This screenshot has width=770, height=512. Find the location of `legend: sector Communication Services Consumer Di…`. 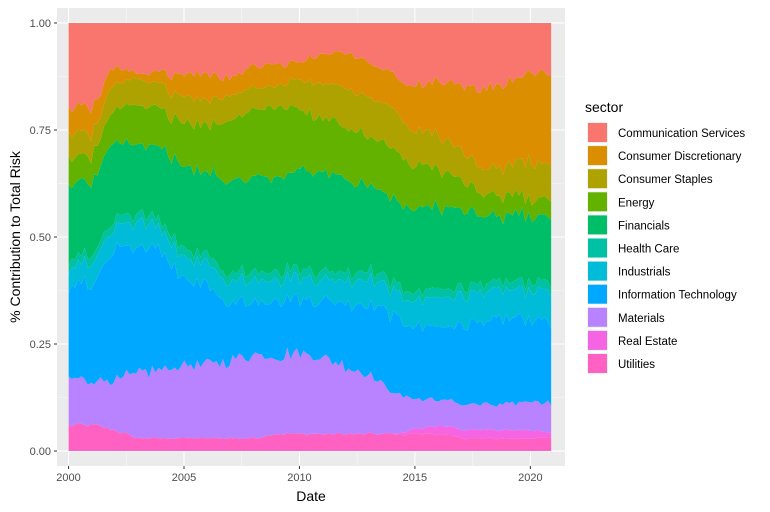

legend: sector Communication Services Consumer Di… is located at coordinates (665, 236).